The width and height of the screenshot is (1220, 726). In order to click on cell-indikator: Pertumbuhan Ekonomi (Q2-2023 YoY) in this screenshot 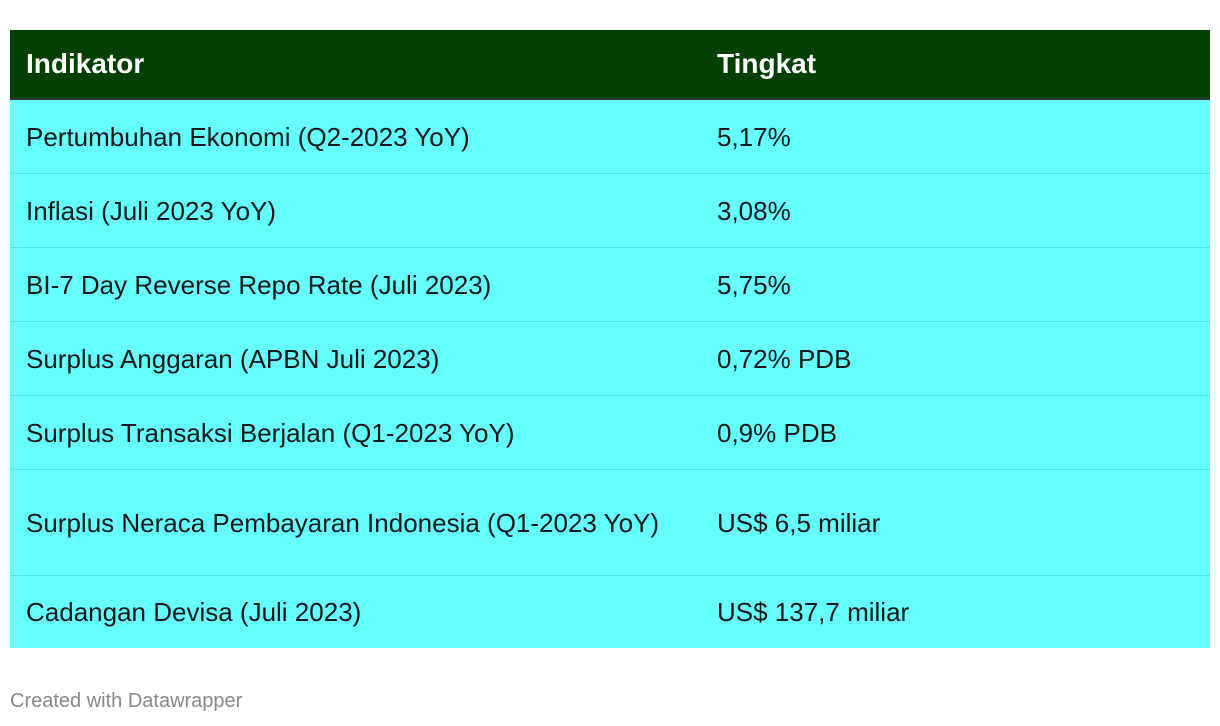, I will do `click(248, 136)`.